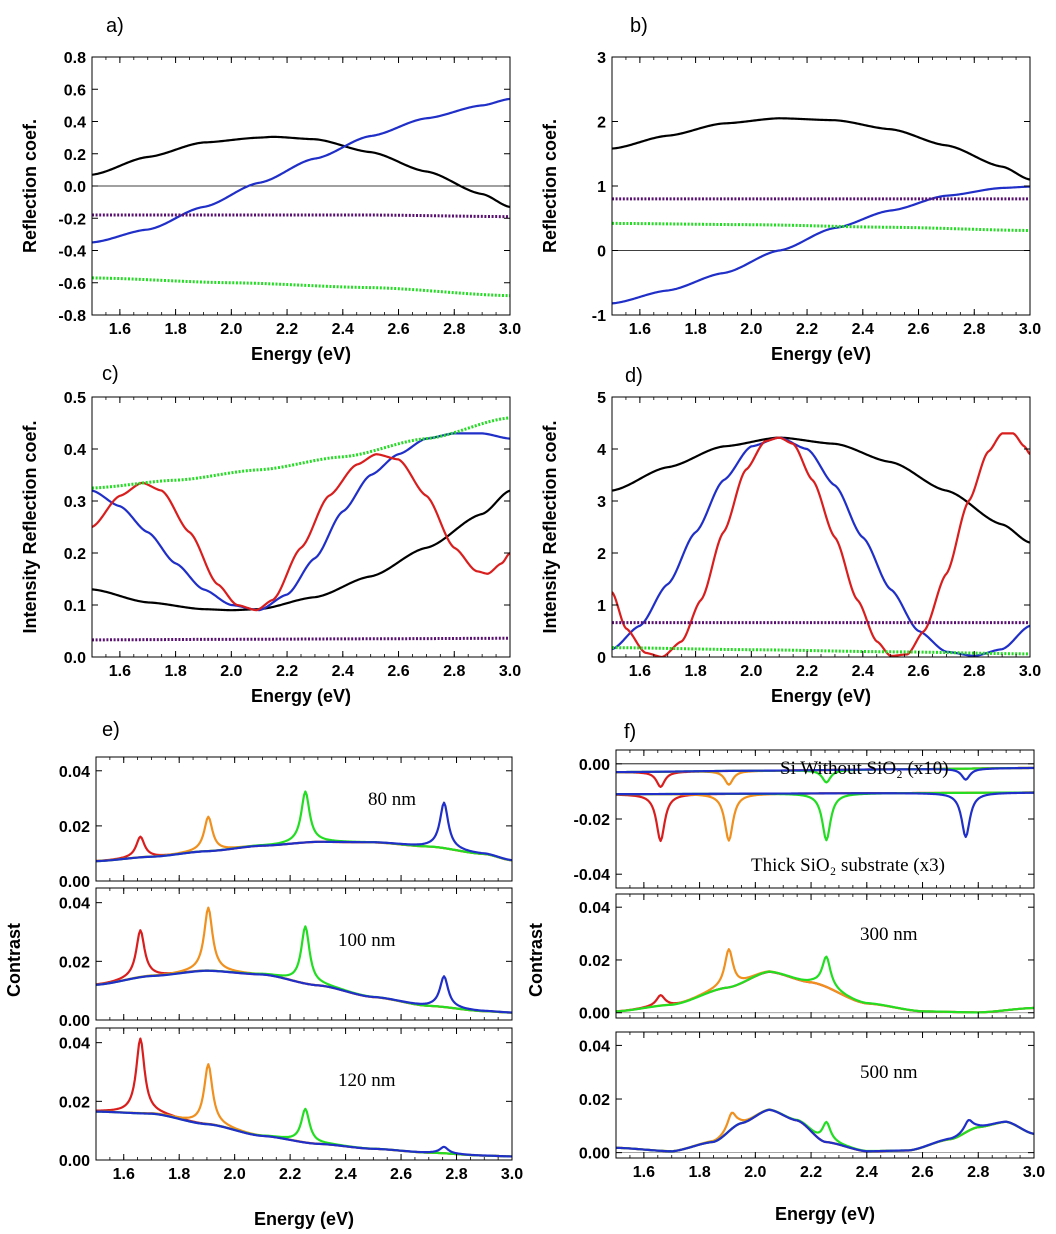  I want to click on panel-d-ytick-label: 0, so click(601, 658).